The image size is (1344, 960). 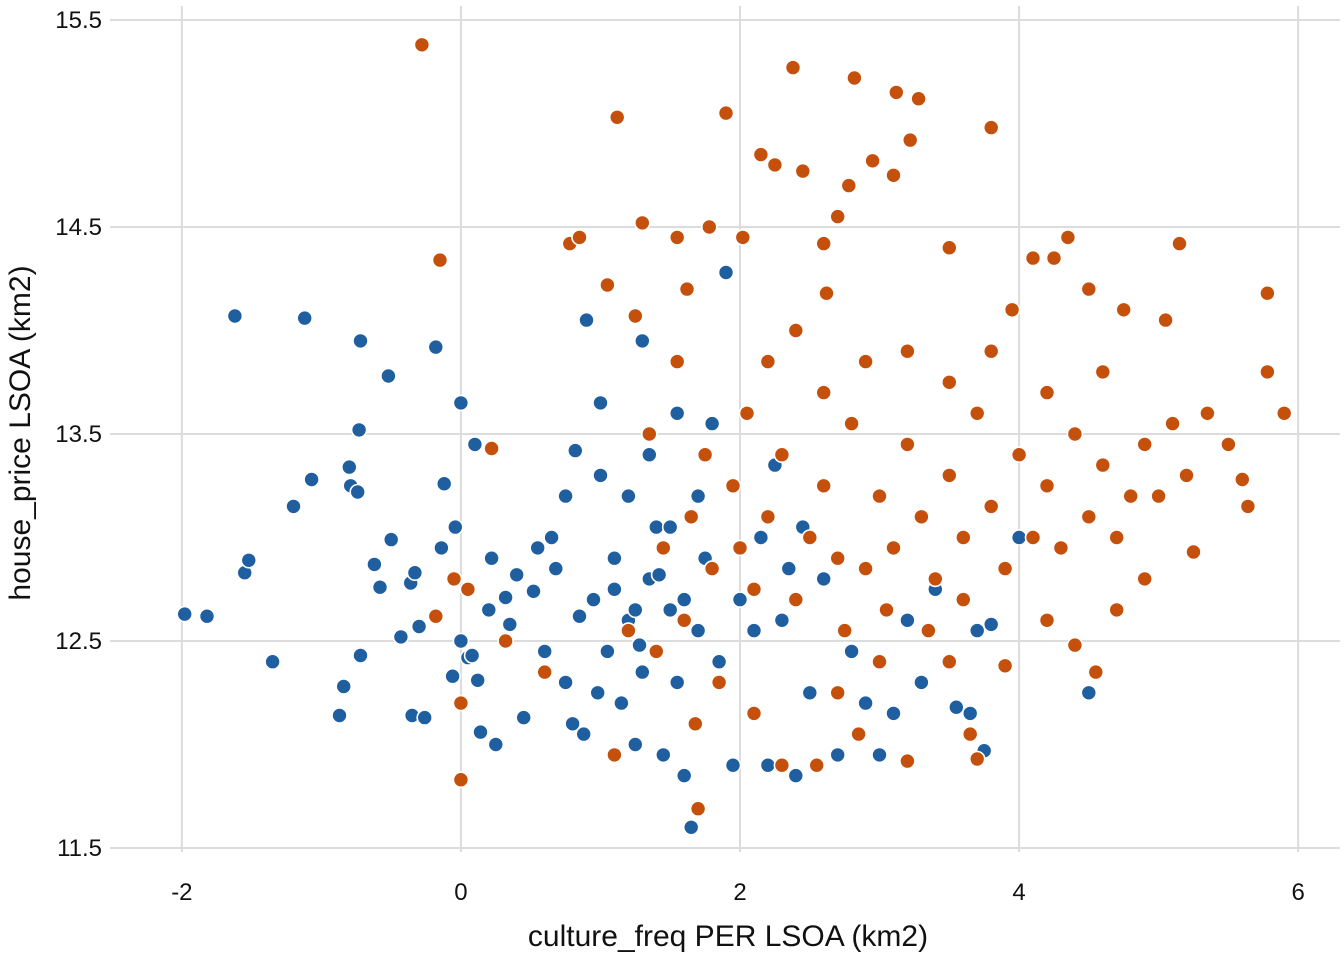 I want to click on y-tick-label: 13.5, so click(x=78, y=434).